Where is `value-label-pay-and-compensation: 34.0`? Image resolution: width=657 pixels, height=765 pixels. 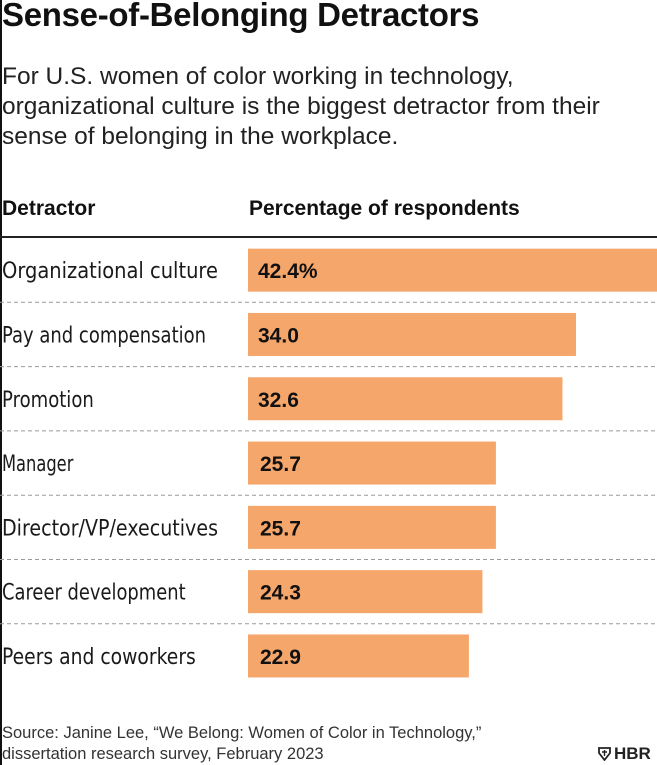 value-label-pay-and-compensation: 34.0 is located at coordinates (278, 335).